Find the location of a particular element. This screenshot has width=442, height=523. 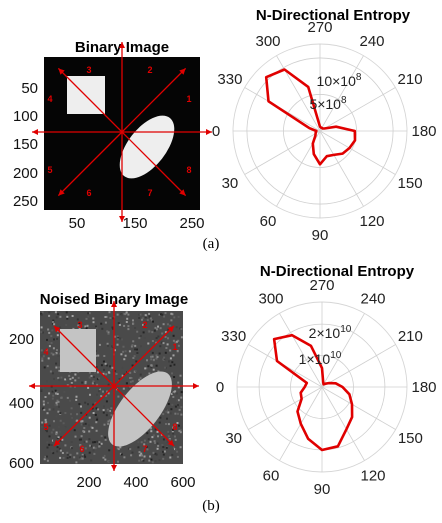

polar-angle-tick-label: 0 is located at coordinates (220, 387).